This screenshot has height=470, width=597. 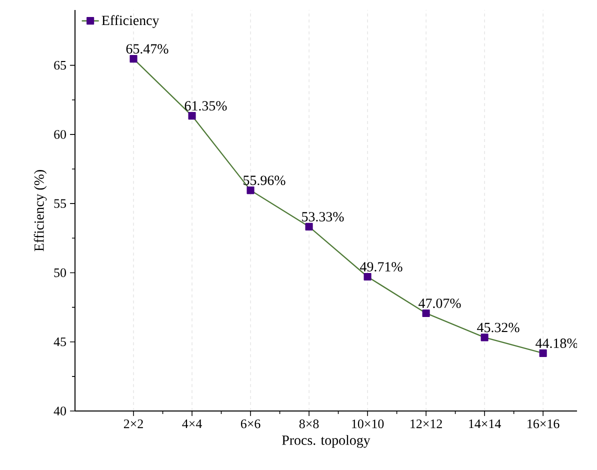 I want to click on y-axis-title: Efficiency (%), so click(x=40, y=211).